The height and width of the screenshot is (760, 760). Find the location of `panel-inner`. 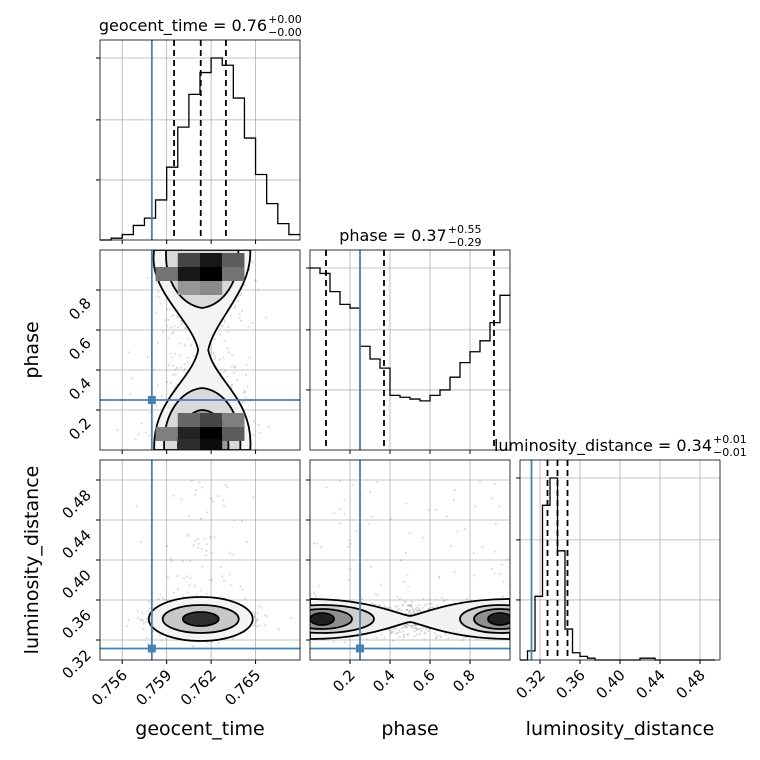

panel-inner is located at coordinates (410, 560).